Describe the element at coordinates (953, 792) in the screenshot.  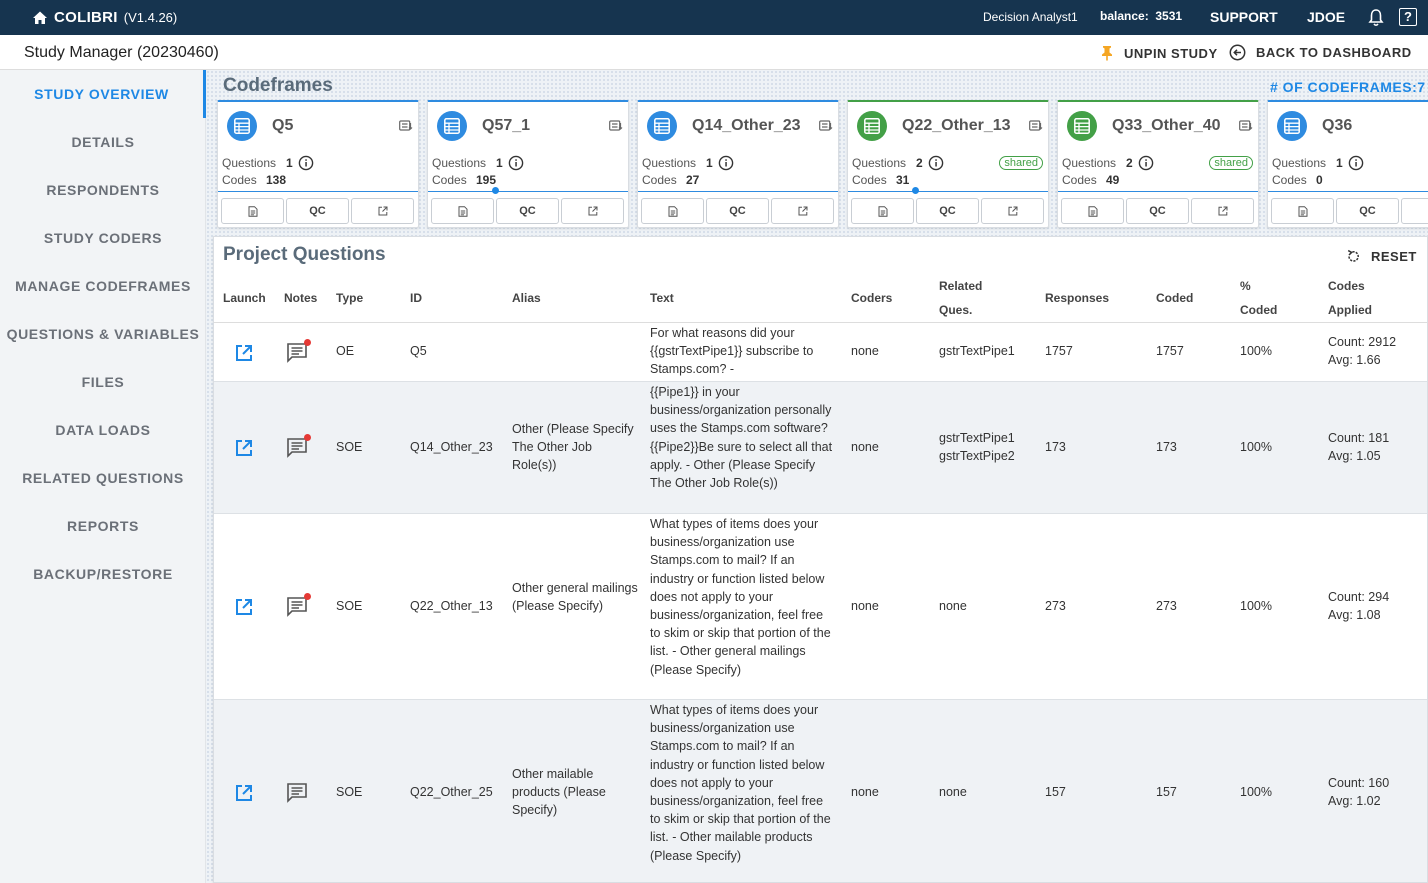
I see `related-questions: none` at that location.